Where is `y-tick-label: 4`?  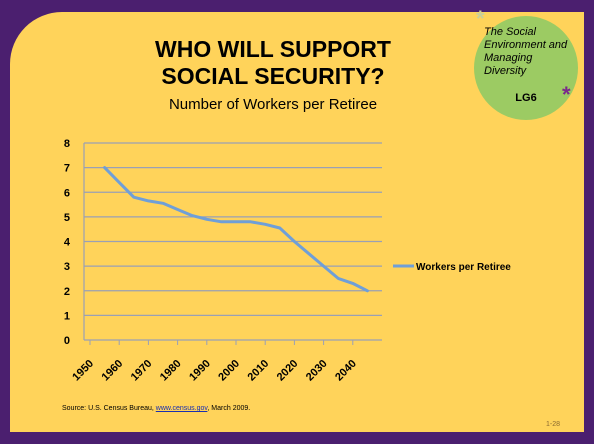 y-tick-label: 4 is located at coordinates (67, 243).